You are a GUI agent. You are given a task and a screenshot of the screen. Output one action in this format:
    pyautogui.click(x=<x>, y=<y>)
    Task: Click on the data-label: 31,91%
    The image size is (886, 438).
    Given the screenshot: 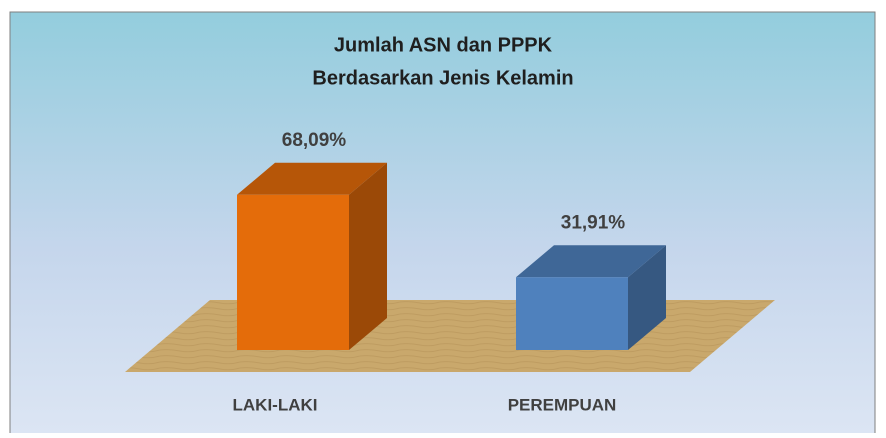 What is the action you would take?
    pyautogui.click(x=593, y=222)
    